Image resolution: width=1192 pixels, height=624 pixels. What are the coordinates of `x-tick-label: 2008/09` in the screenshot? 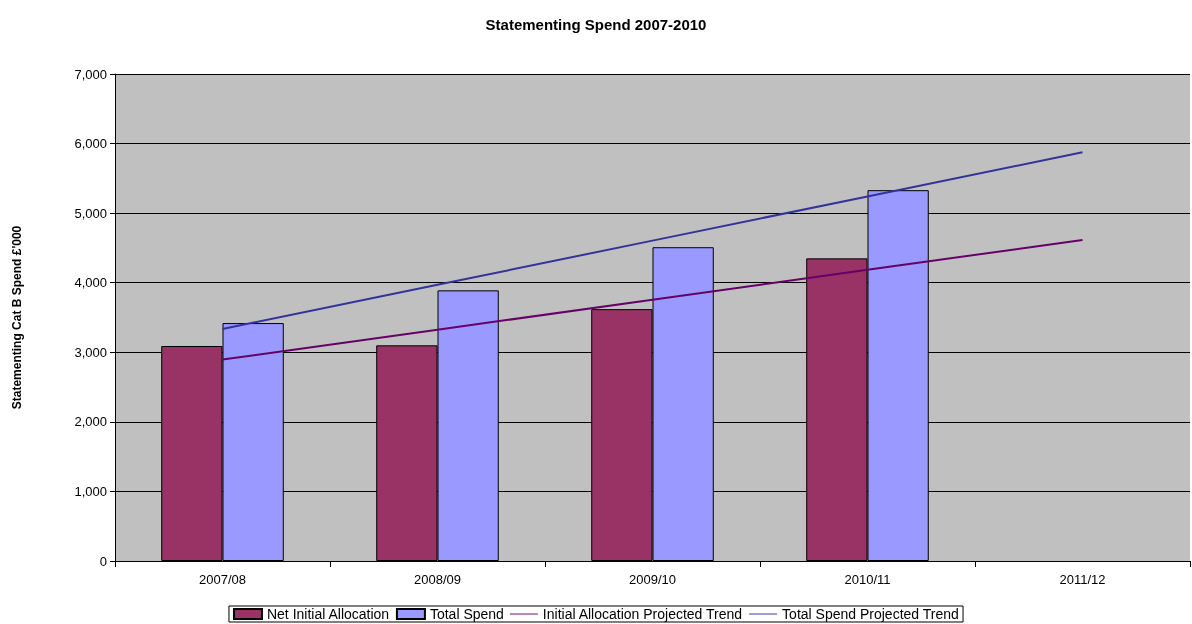 It's located at (437, 579).